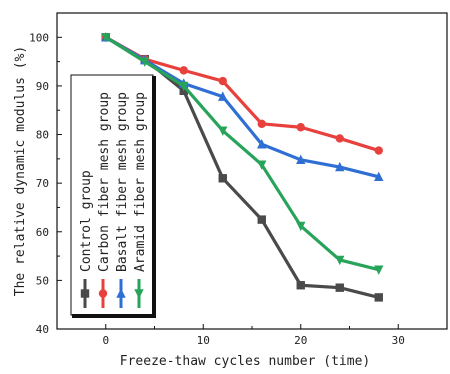 This screenshot has height=374, width=450. Describe the element at coordinates (203, 340) in the screenshot. I see `x-tick-label: 10` at that location.